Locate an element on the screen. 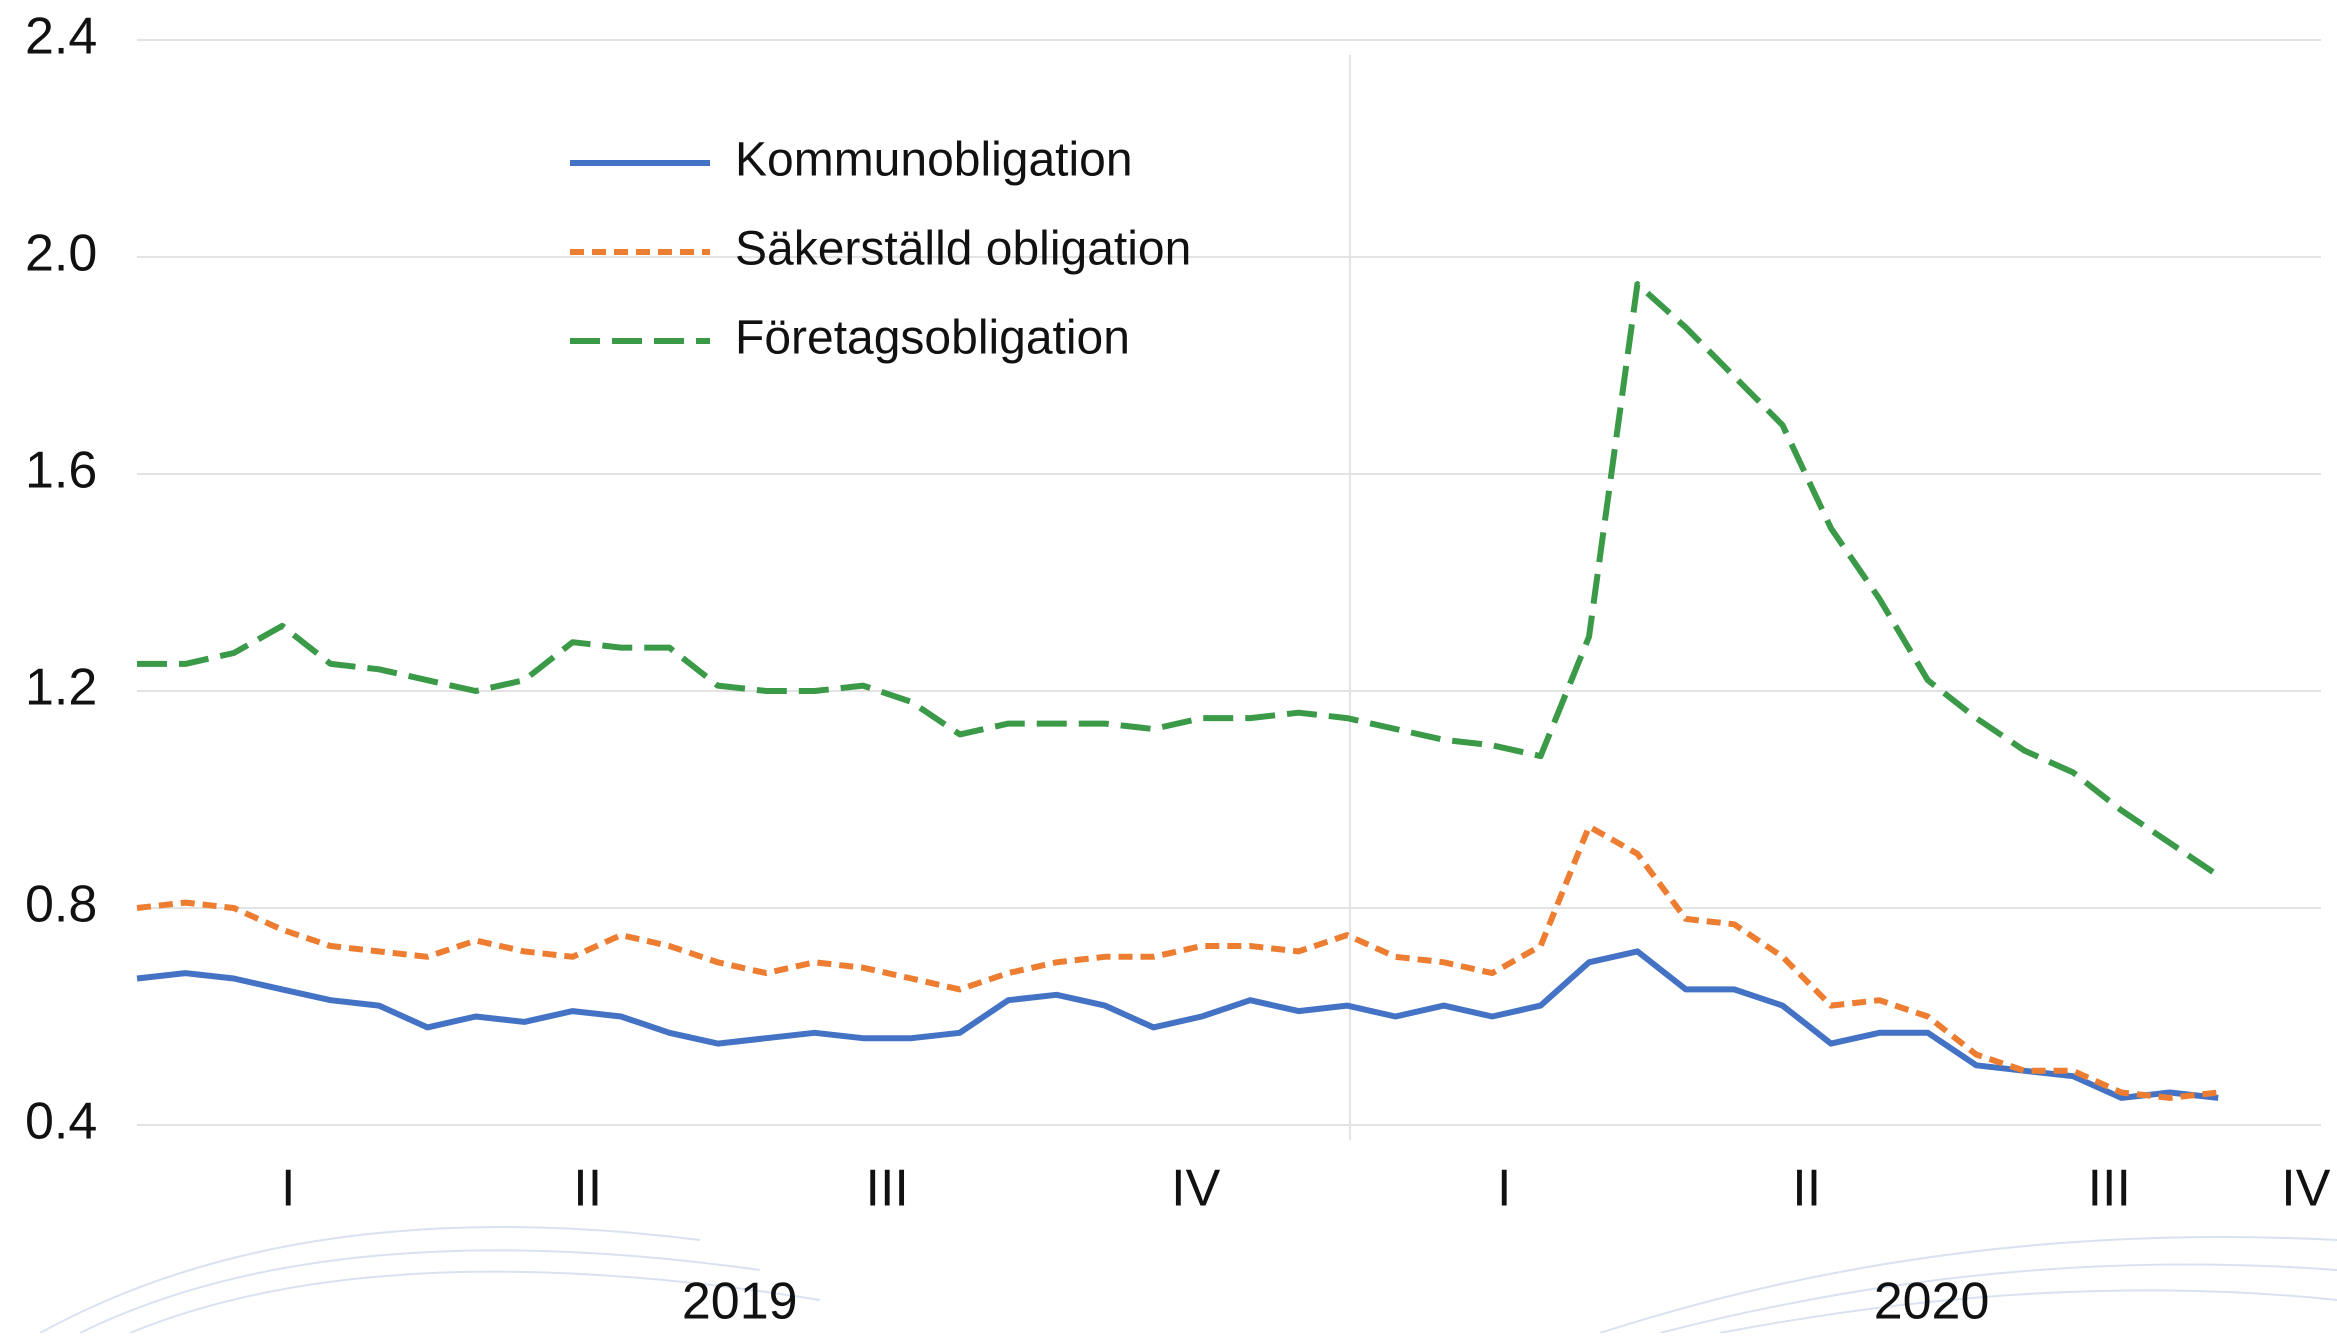 The image size is (2337, 1338). y-tick-label: 2.0 is located at coordinates (61, 254).